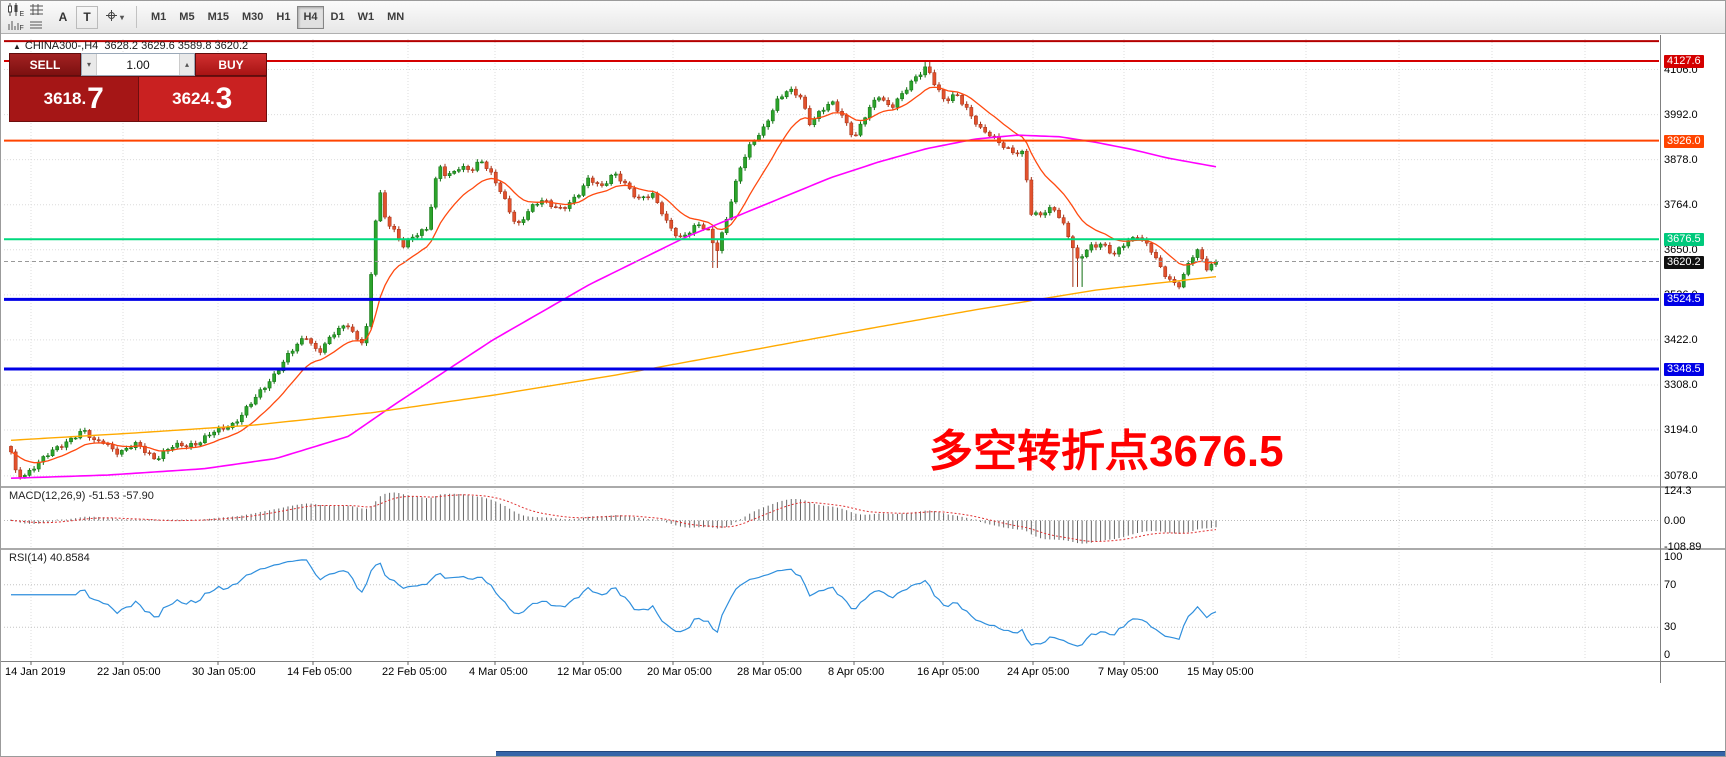 This screenshot has width=1726, height=757. I want to click on macd-axis-label: 0.00, so click(1675, 520).